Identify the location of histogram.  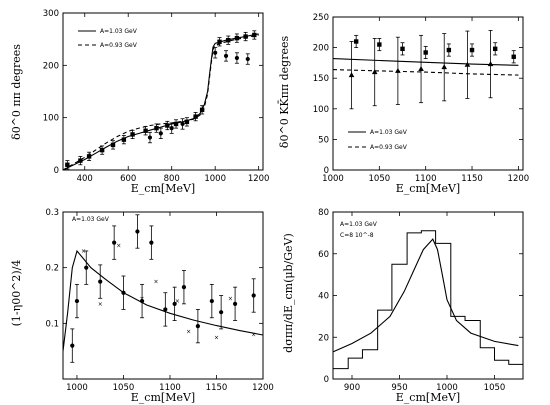
(427, 304).